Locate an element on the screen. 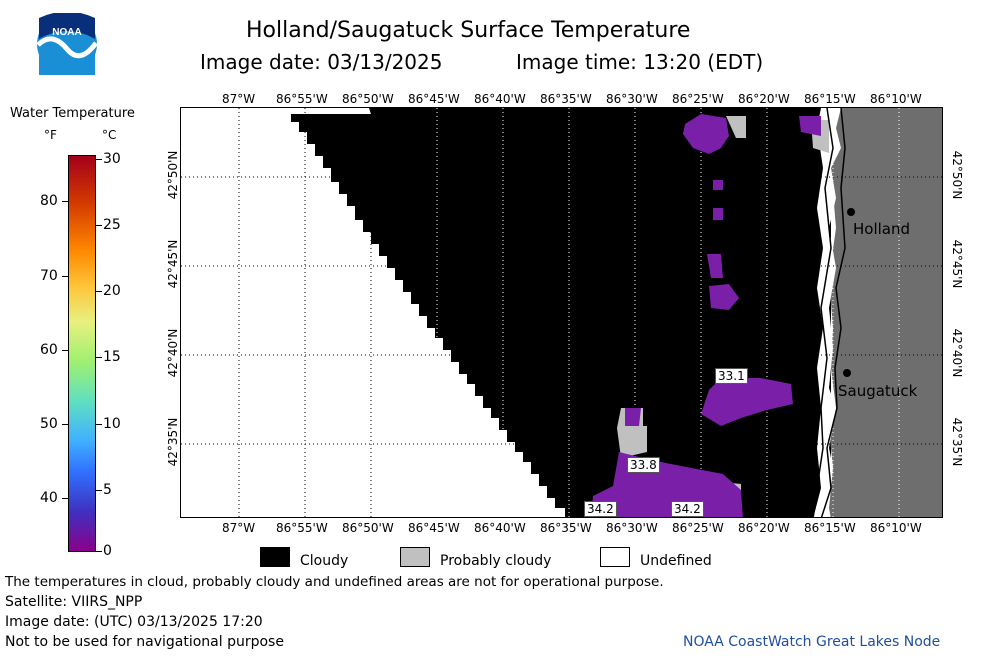 The image size is (982, 658). legend-swatch-cloudy is located at coordinates (275, 557).